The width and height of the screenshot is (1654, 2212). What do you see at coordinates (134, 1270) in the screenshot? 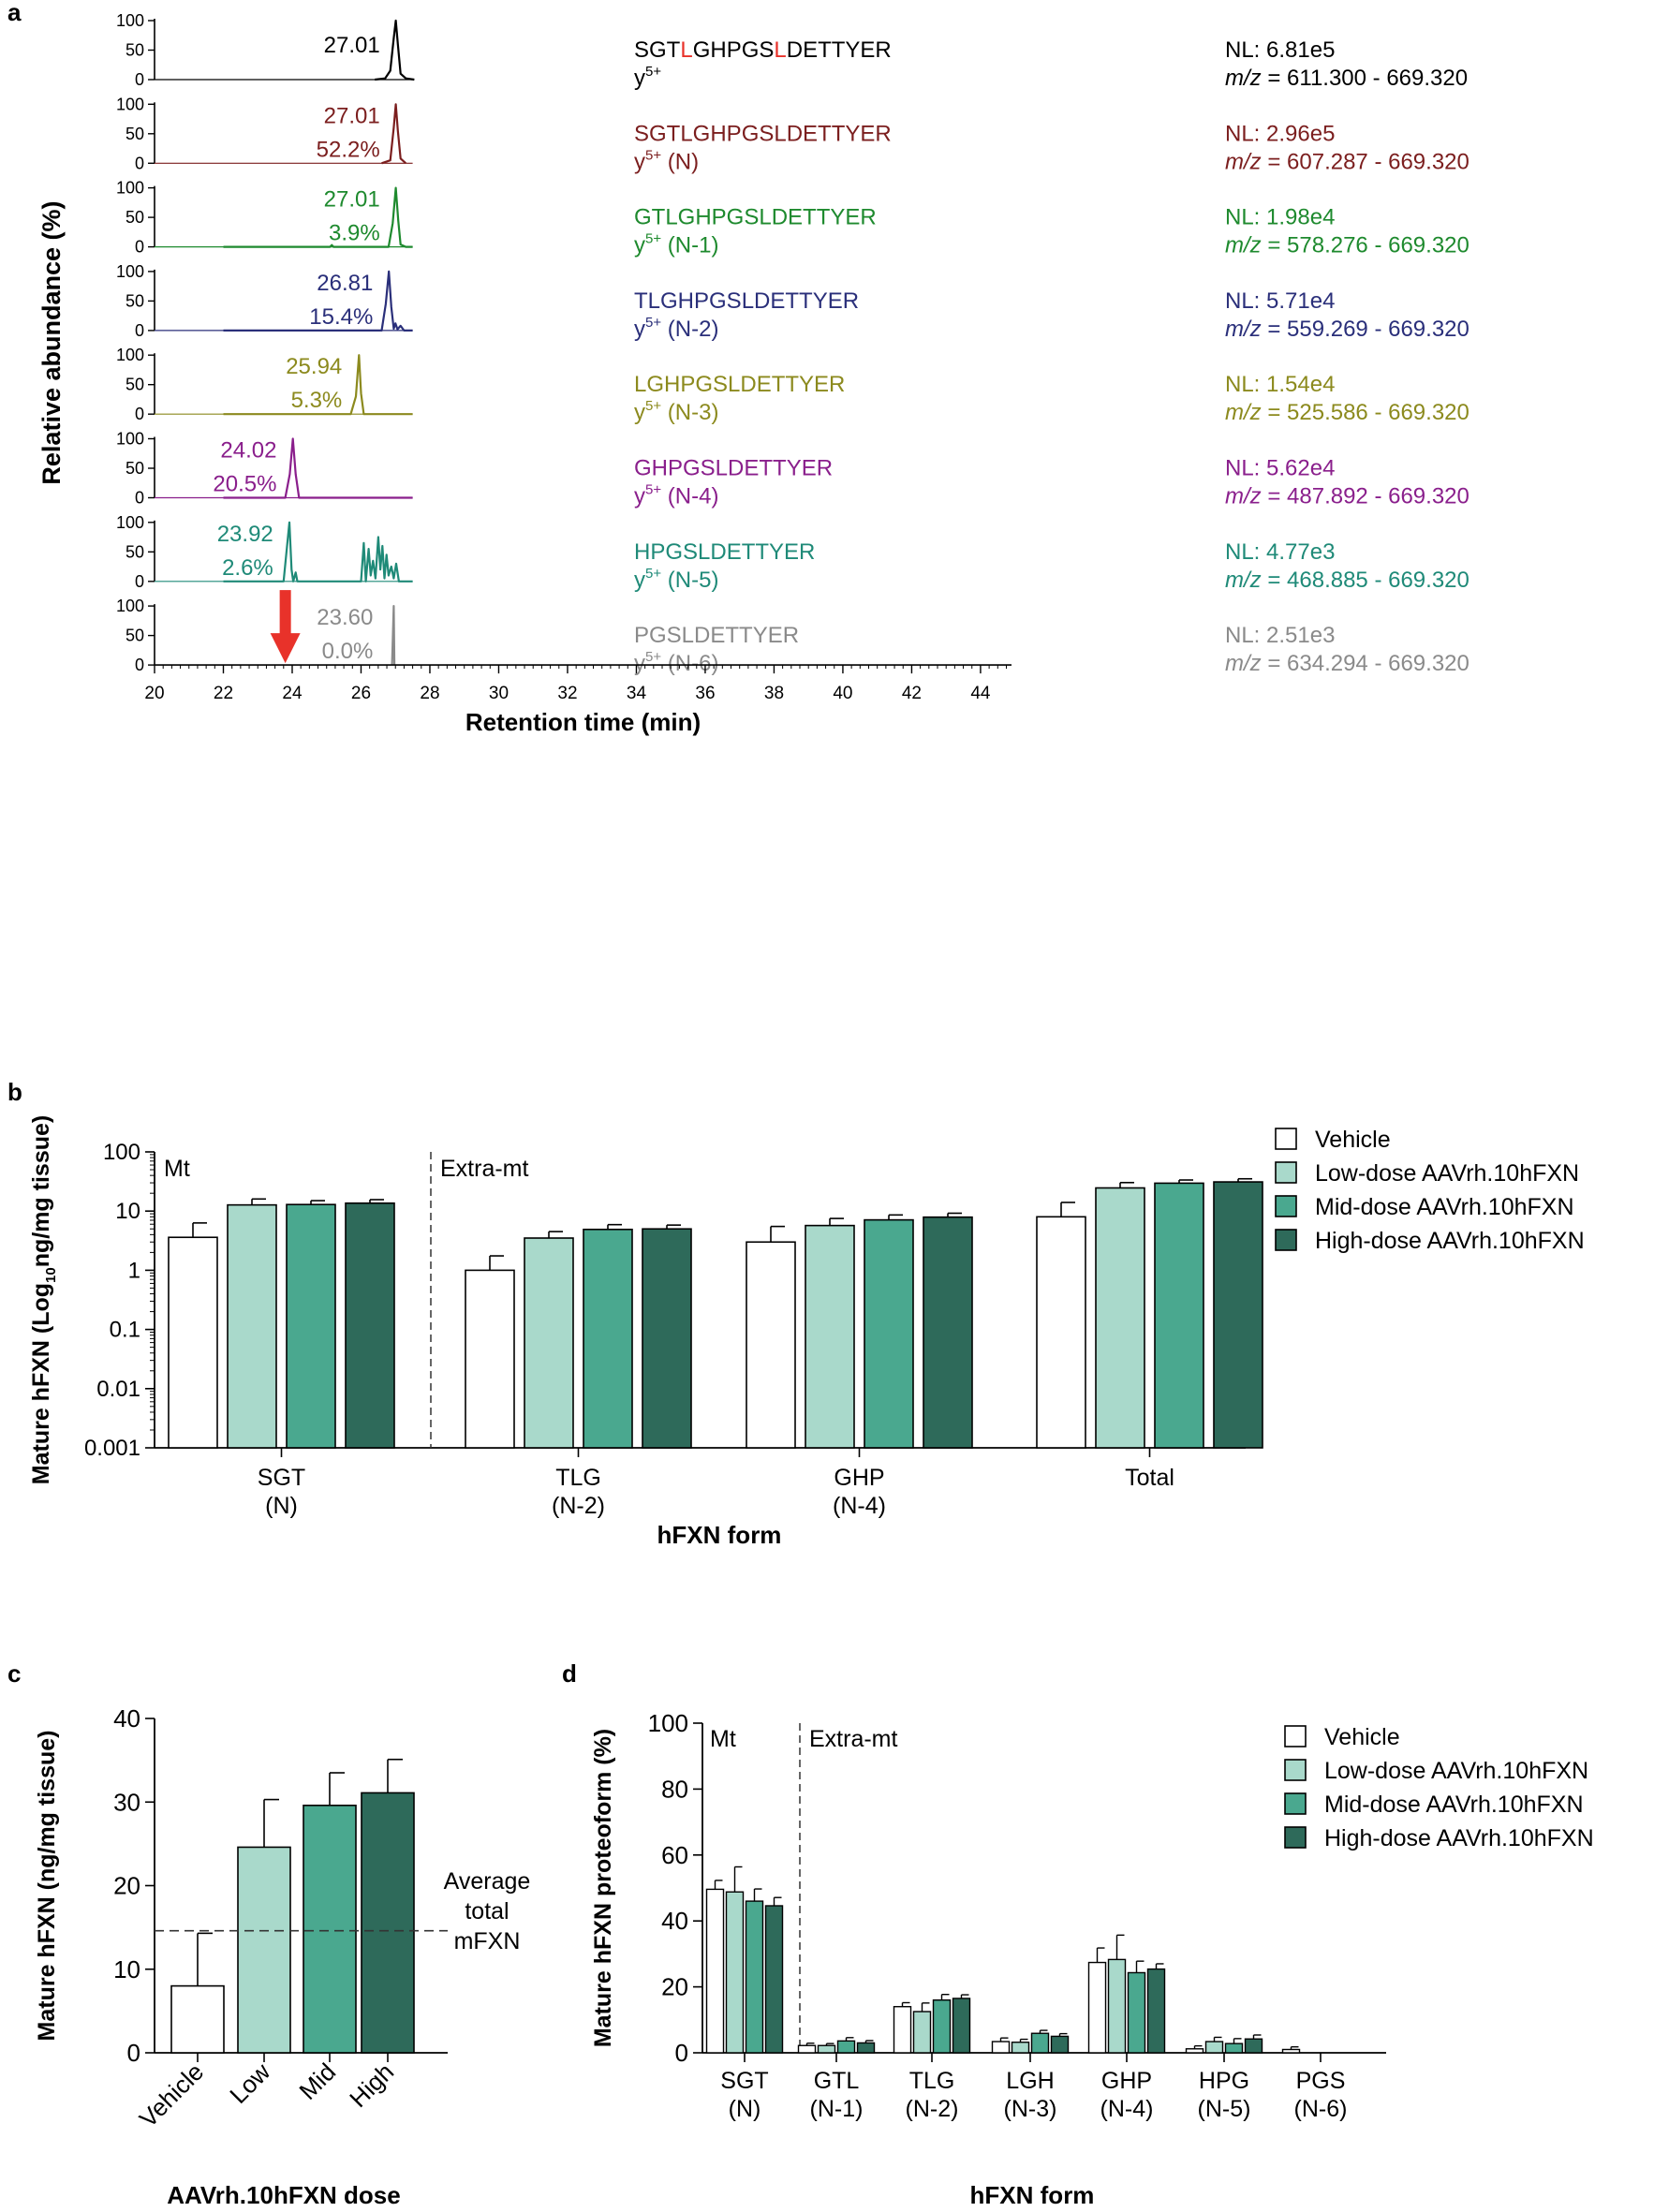
I see `y-tick-label: 1` at bounding box center [134, 1270].